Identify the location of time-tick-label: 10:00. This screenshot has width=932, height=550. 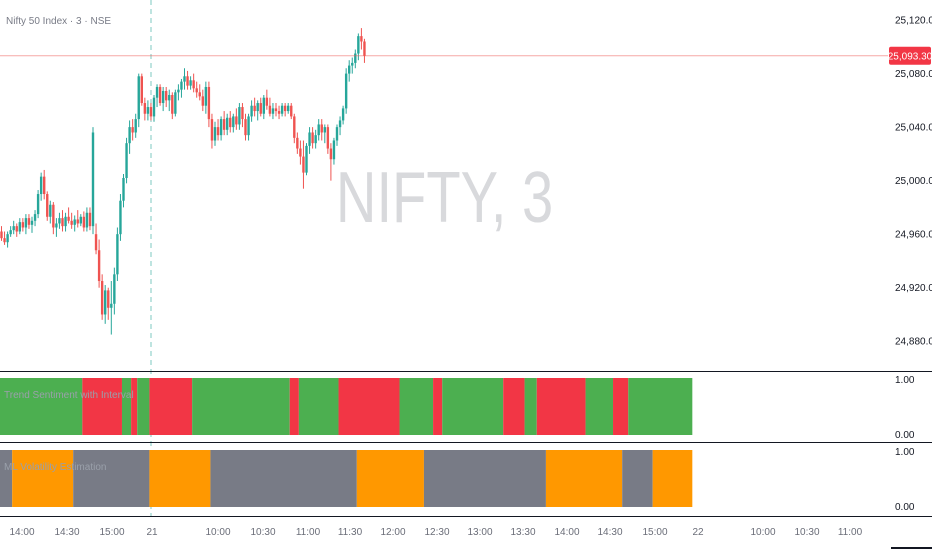
(217, 532).